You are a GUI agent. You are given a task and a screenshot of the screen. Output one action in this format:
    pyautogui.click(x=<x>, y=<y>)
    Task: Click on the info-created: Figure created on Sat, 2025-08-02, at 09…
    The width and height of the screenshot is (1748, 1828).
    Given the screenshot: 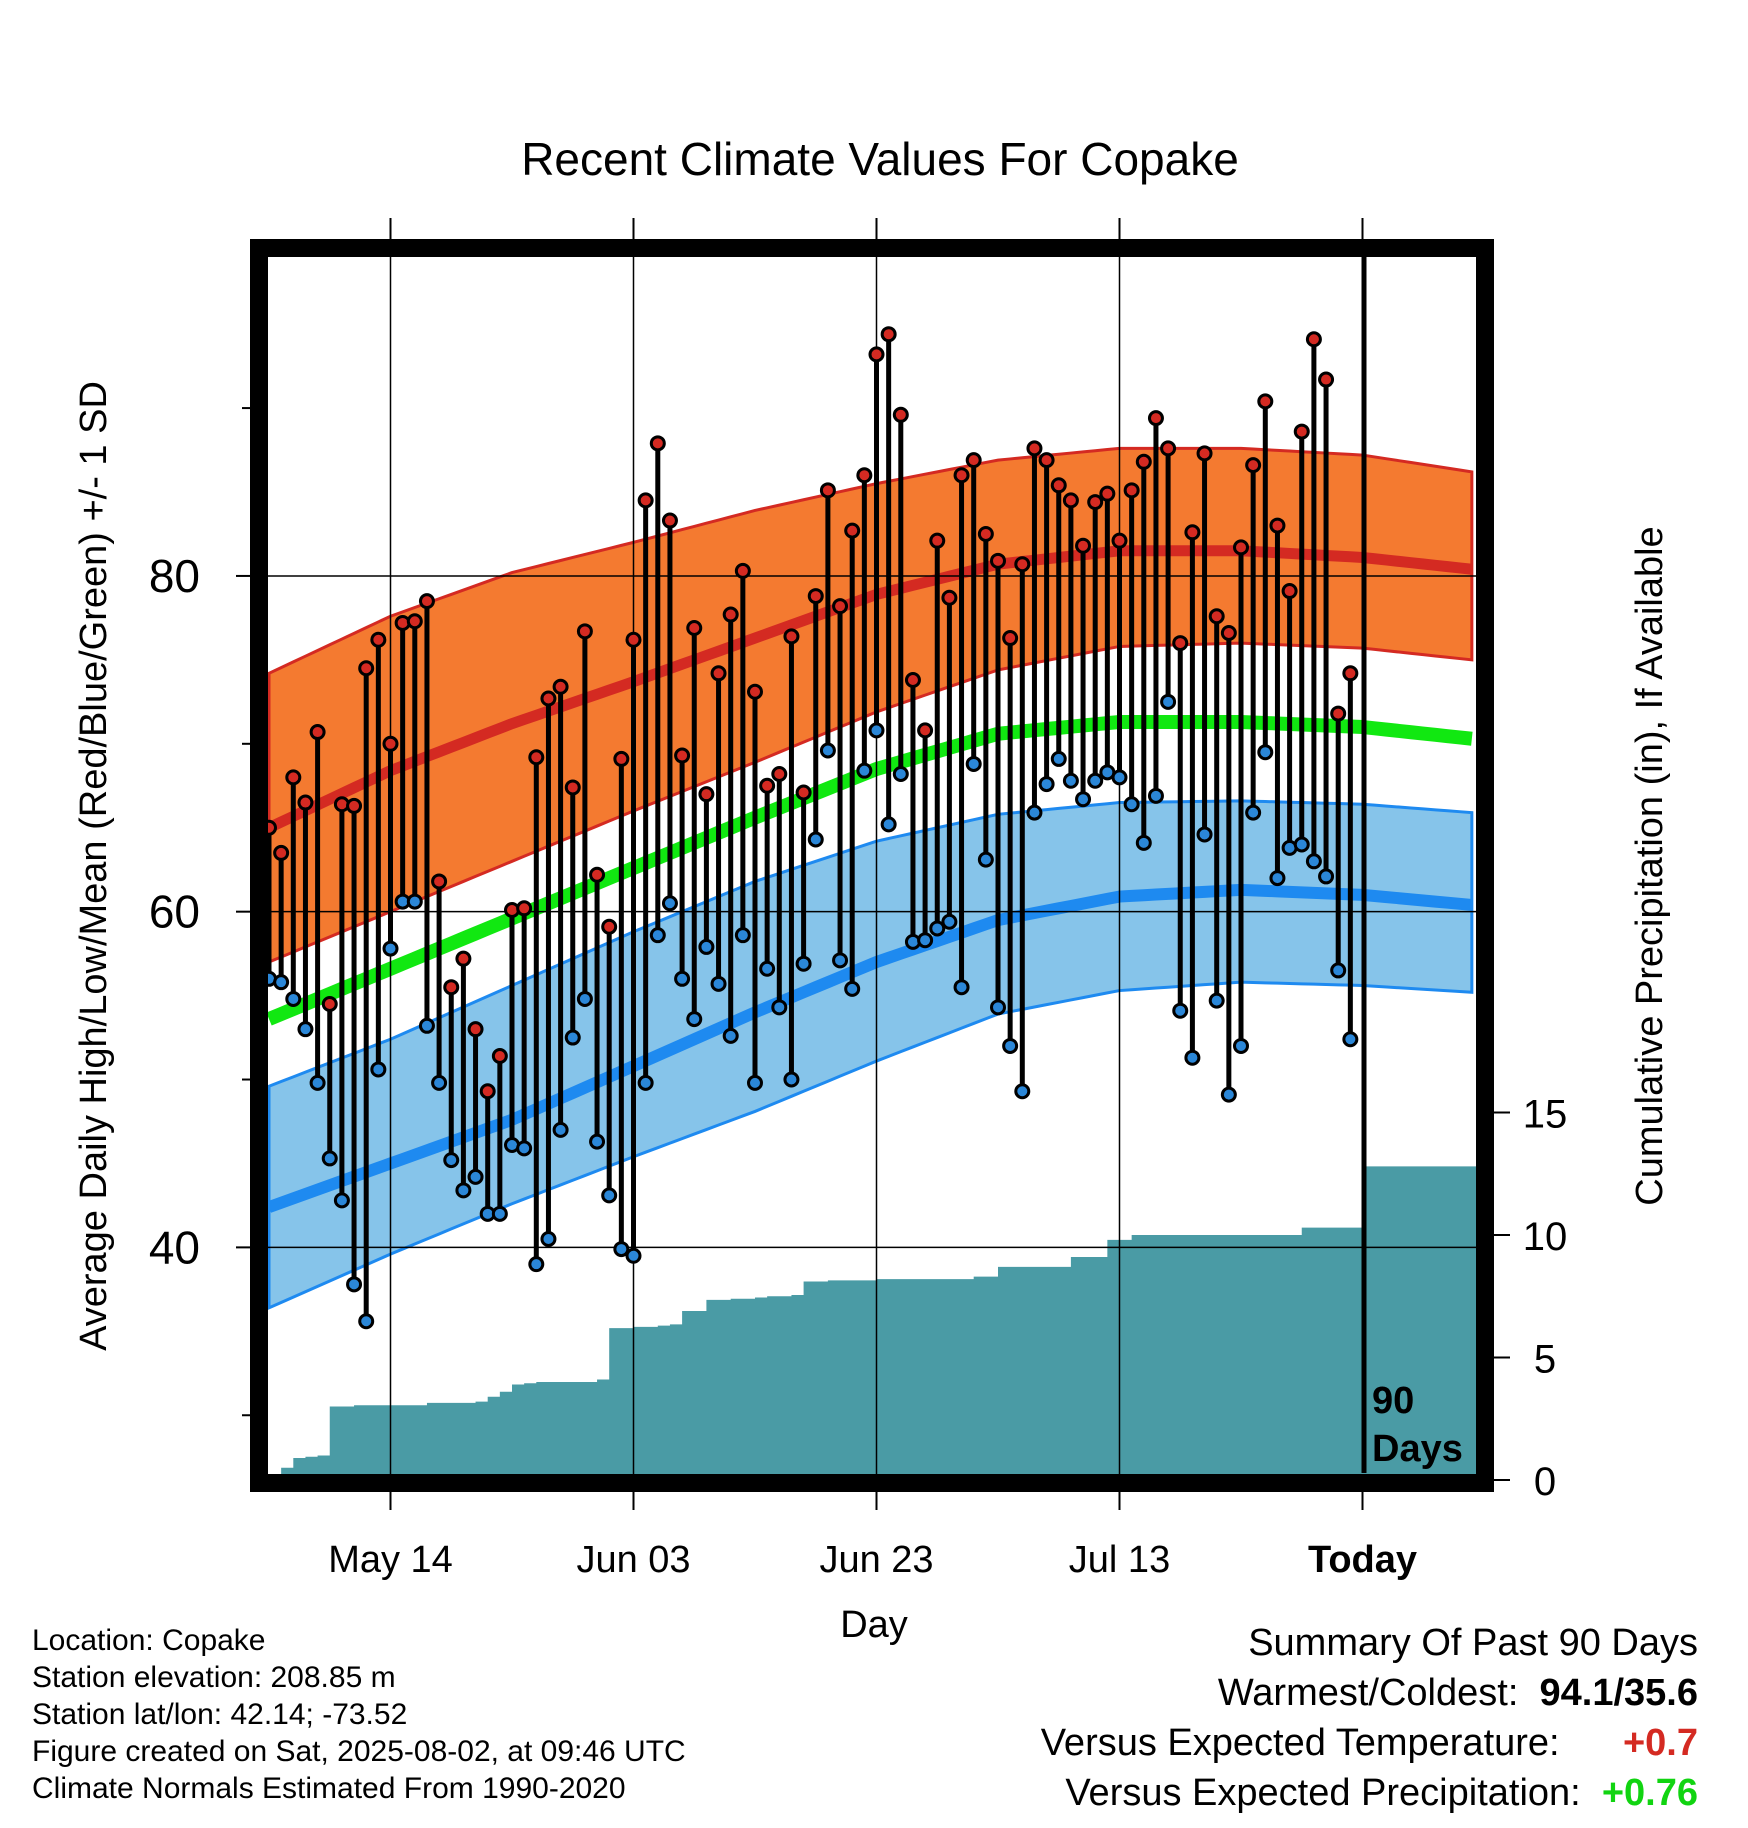 What is the action you would take?
    pyautogui.click(x=359, y=1751)
    